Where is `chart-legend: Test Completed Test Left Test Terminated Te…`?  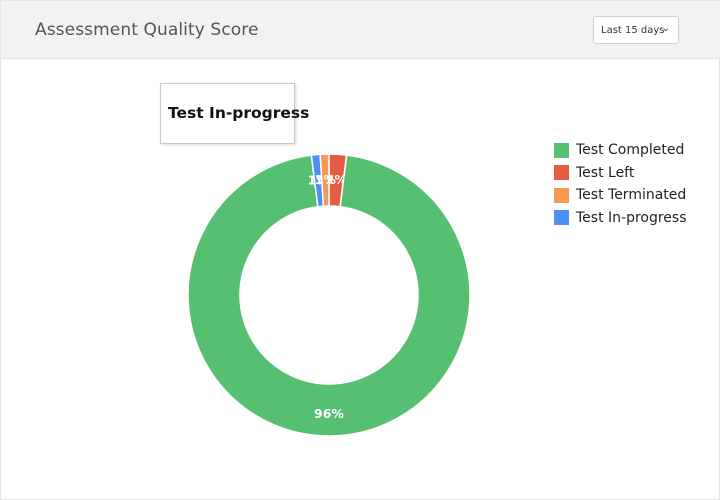 chart-legend: Test Completed Test Left Test Terminated Te… is located at coordinates (620, 184).